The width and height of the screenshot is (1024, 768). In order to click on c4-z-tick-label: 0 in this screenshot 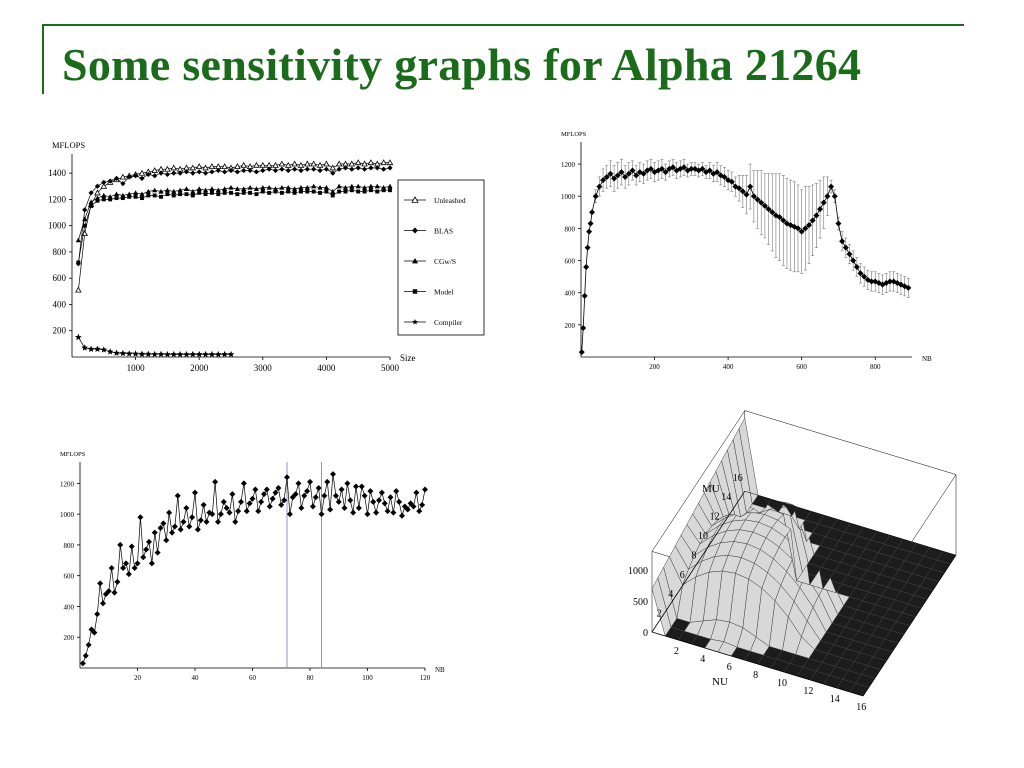, I will do `click(645, 633)`.